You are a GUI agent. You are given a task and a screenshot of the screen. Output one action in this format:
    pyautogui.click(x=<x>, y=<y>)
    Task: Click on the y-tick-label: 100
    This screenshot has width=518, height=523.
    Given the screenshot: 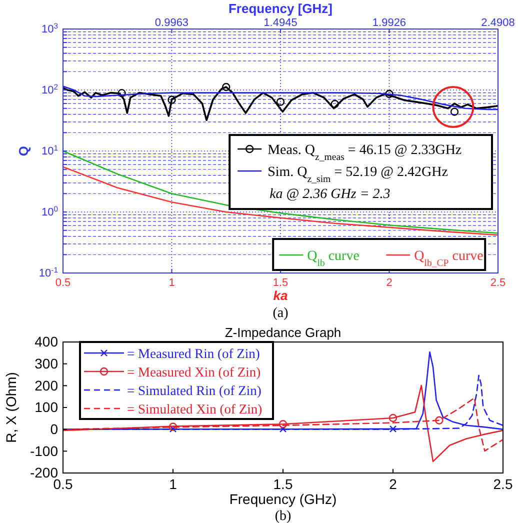 What is the action you would take?
    pyautogui.click(x=46, y=407)
    